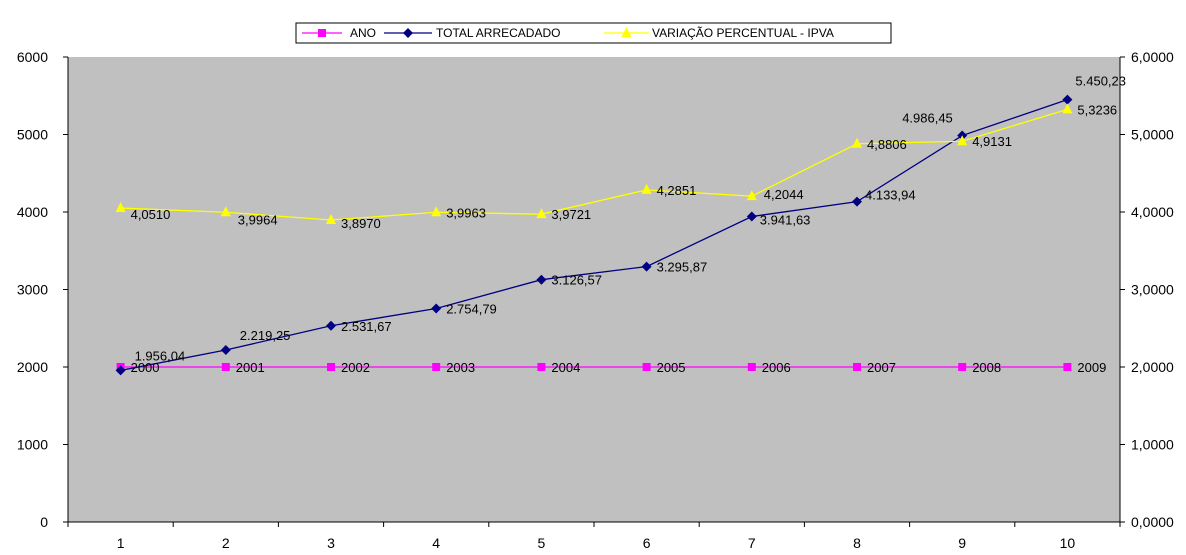 The height and width of the screenshot is (555, 1186). Describe the element at coordinates (44, 522) in the screenshot. I see `y-left-tick-label: 0` at that location.